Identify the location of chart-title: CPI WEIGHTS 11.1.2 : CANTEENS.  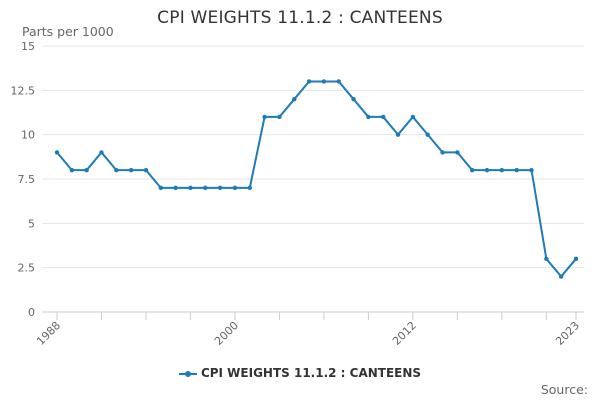
(300, 18).